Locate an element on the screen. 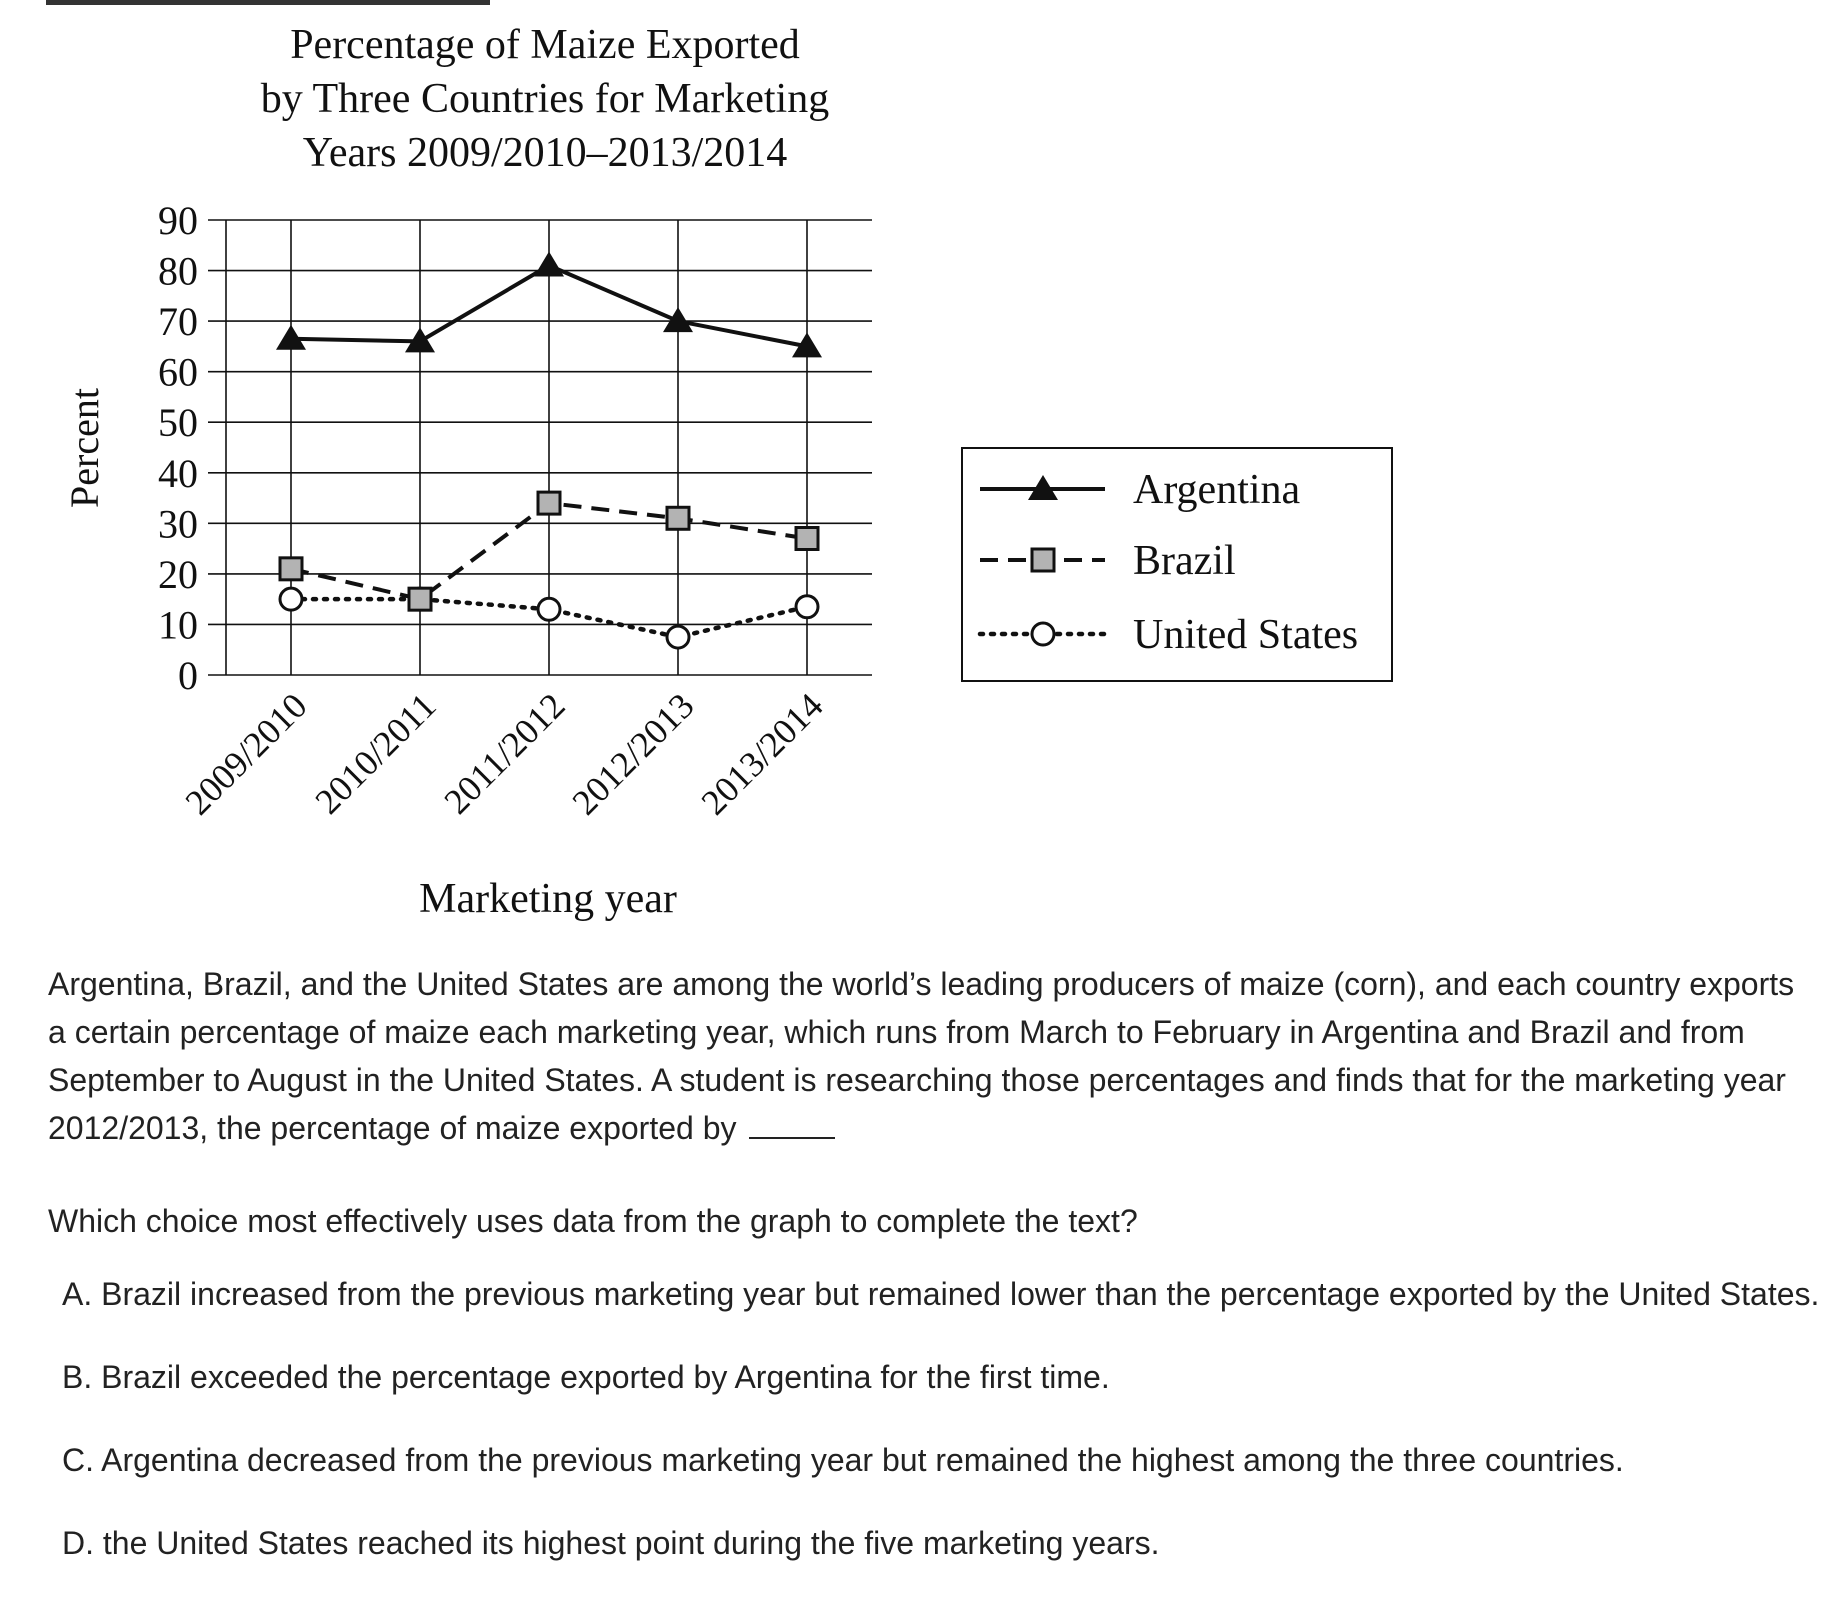 This screenshot has height=1602, width=1836. top-divider-bar is located at coordinates (268, 2).